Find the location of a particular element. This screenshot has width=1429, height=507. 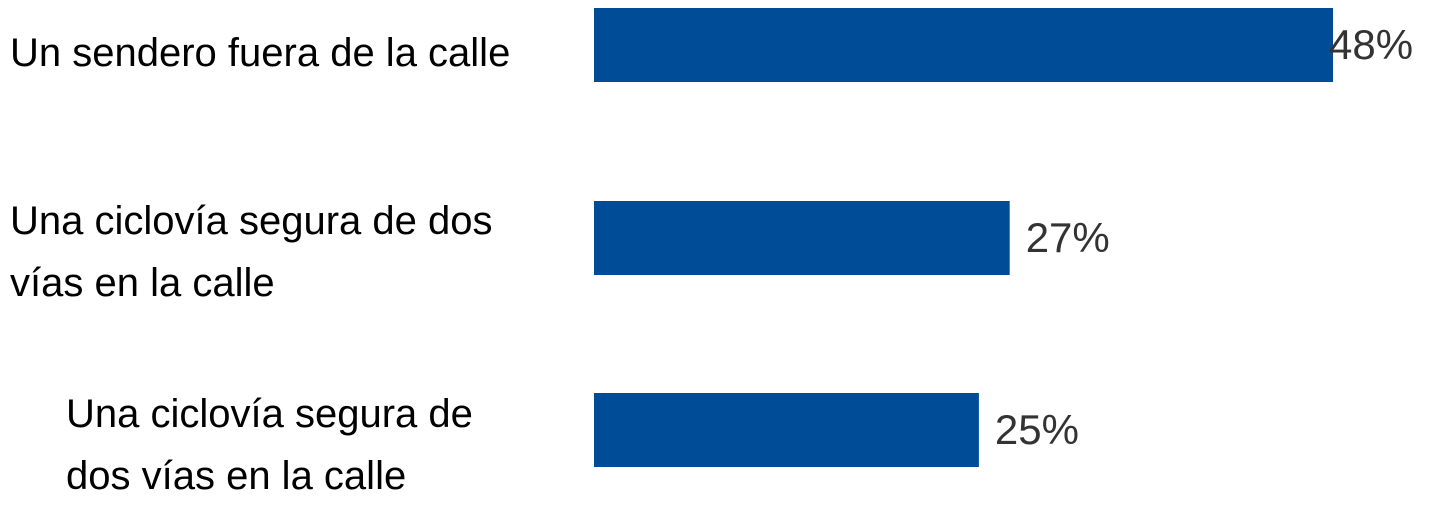

category-label-1: Un sendero fuera de la calle is located at coordinates (260, 53).